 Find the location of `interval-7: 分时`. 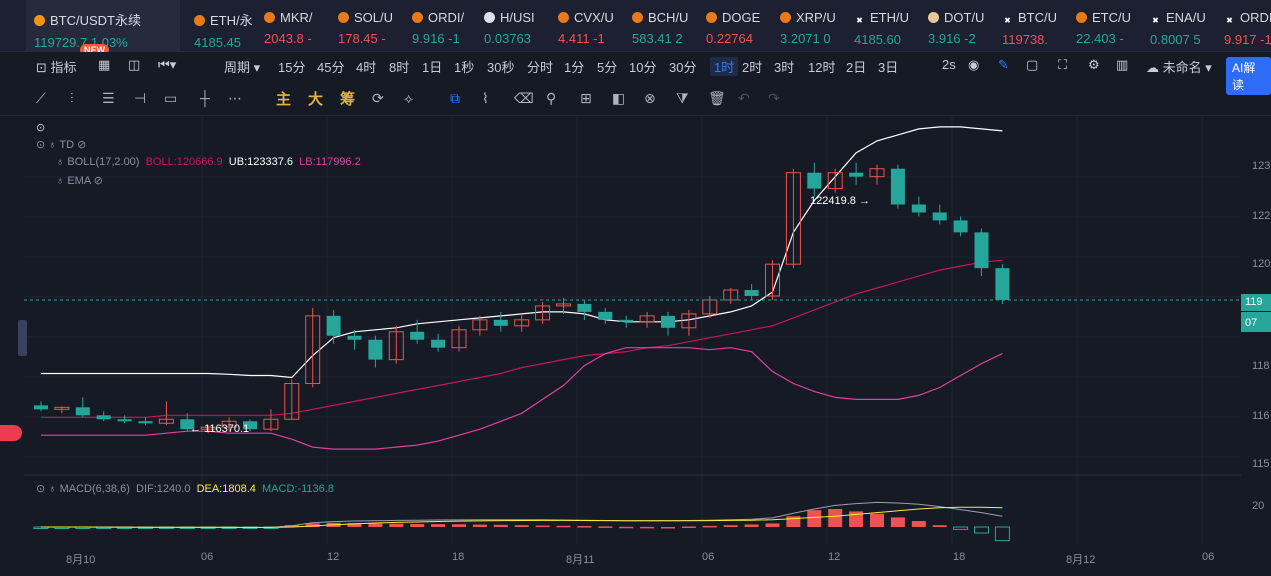

interval-7: 分时 is located at coordinates (540, 67).